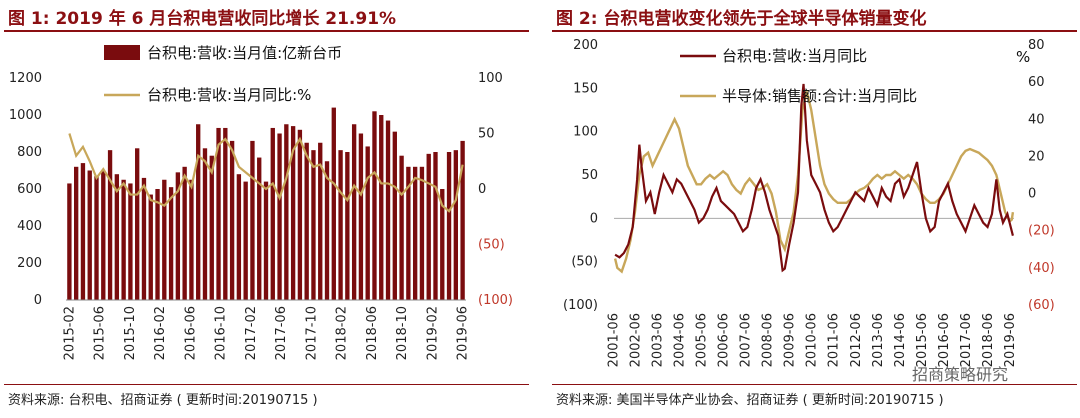 The height and width of the screenshot is (418, 1080). Describe the element at coordinates (580, 305) in the screenshot. I see `chart2-ytick-left-0: (100)` at that location.